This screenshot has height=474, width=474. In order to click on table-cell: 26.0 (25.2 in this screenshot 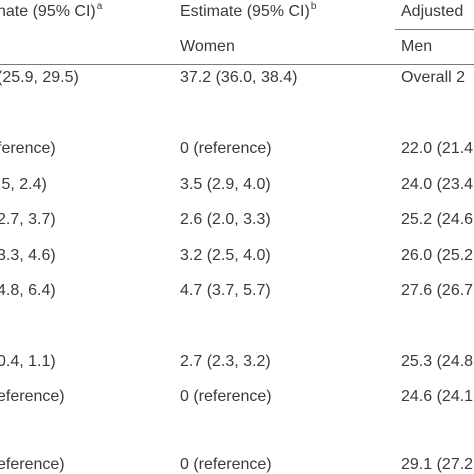, I will do `click(437, 255)`.